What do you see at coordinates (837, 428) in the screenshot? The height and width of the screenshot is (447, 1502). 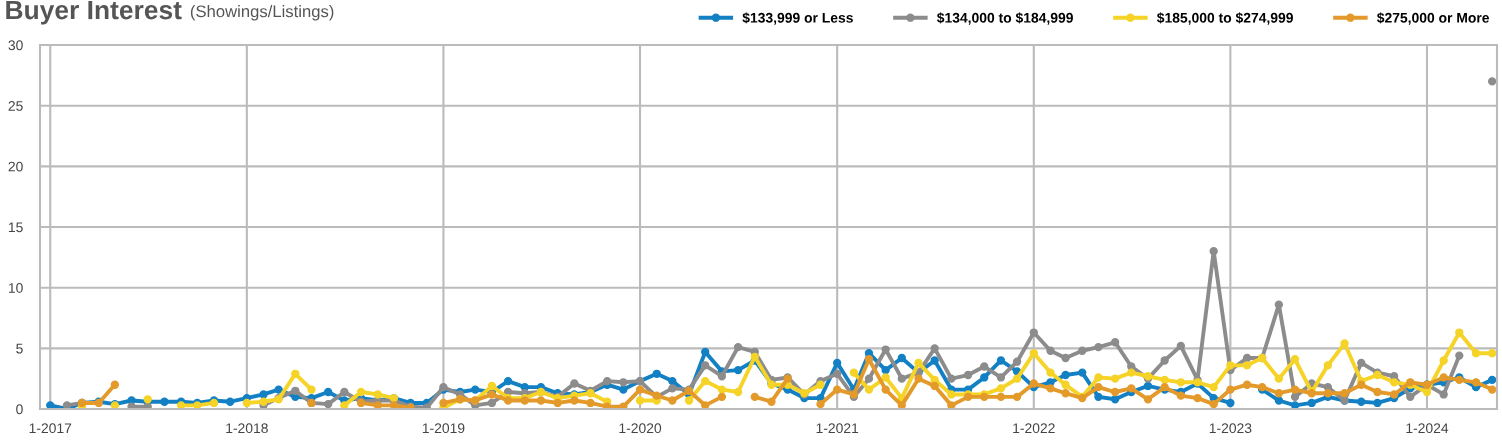 I see `x-tick-label: 1-2021` at bounding box center [837, 428].